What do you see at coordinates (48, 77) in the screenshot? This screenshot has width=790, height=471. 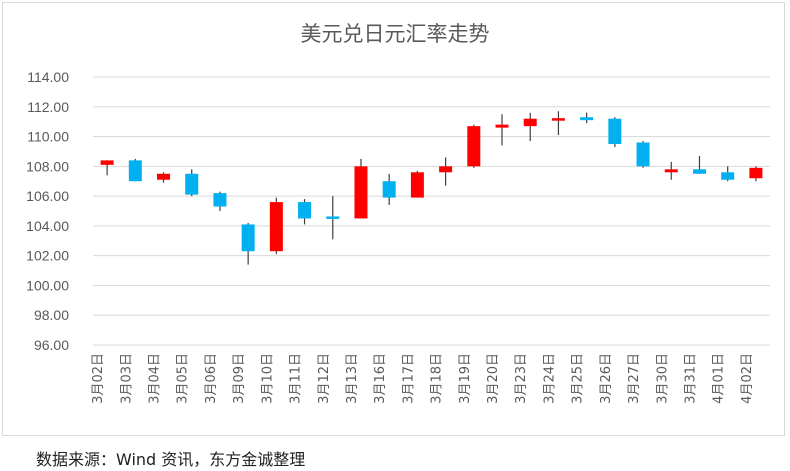 I see `y-tick-label: 114.00` at bounding box center [48, 77].